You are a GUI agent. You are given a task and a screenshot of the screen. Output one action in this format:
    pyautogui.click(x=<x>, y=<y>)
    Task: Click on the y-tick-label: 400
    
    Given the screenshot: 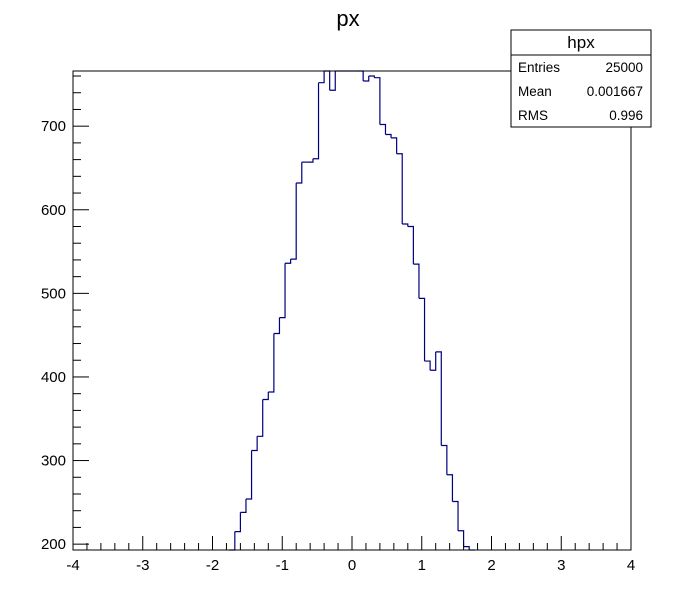 What is the action you would take?
    pyautogui.click(x=53, y=377)
    